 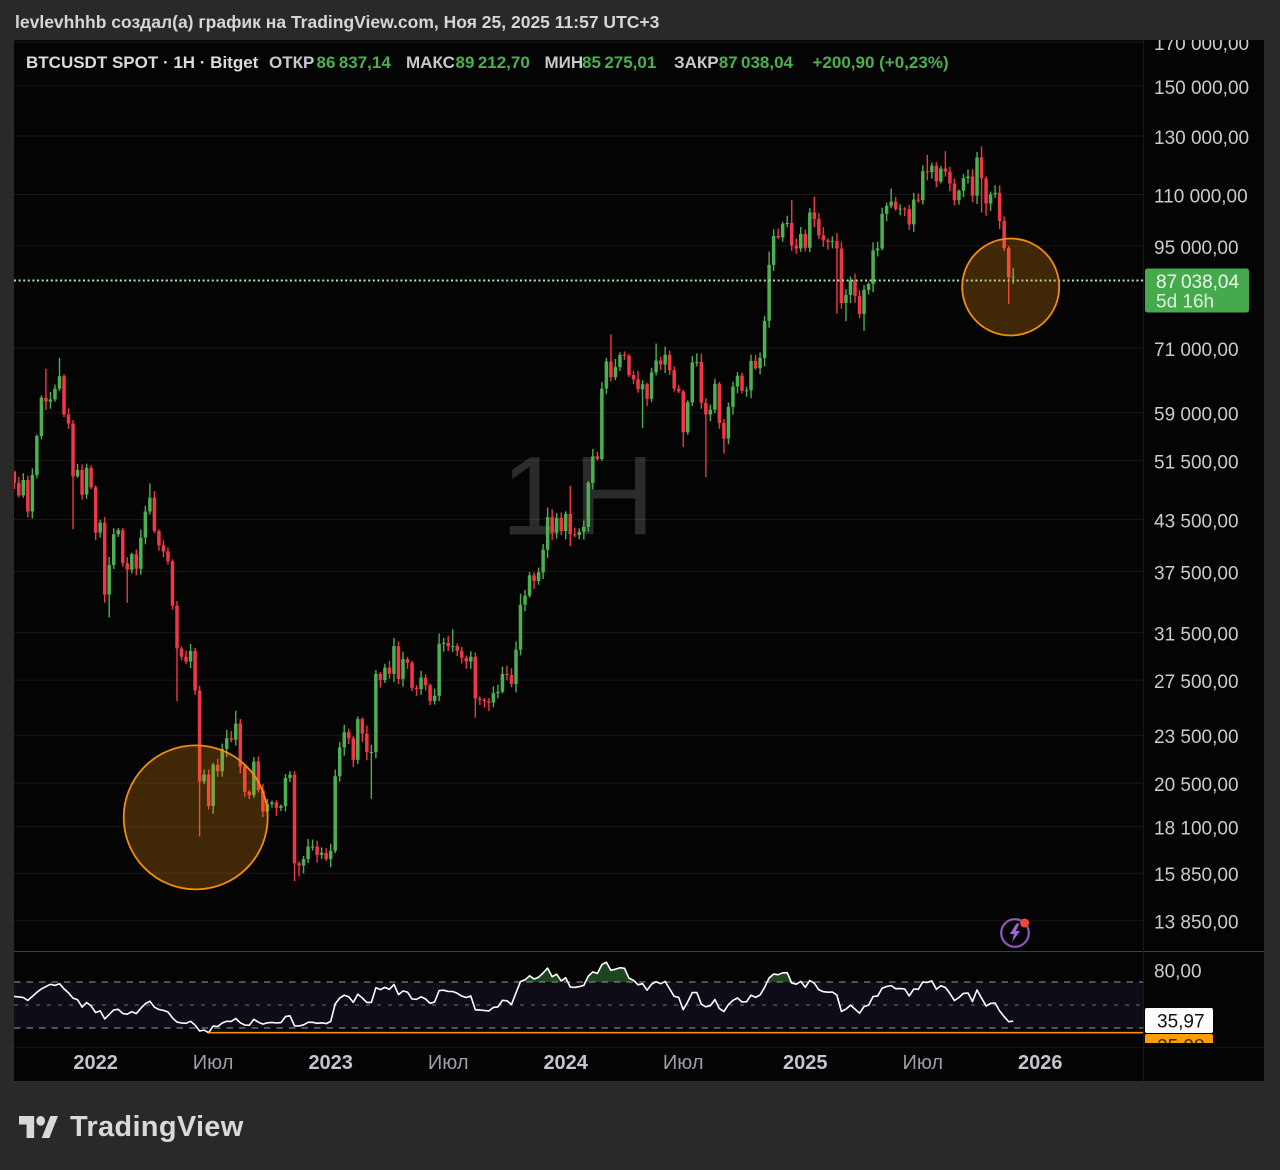 I want to click on svg-text: ЗАКР, so click(x=696, y=62).